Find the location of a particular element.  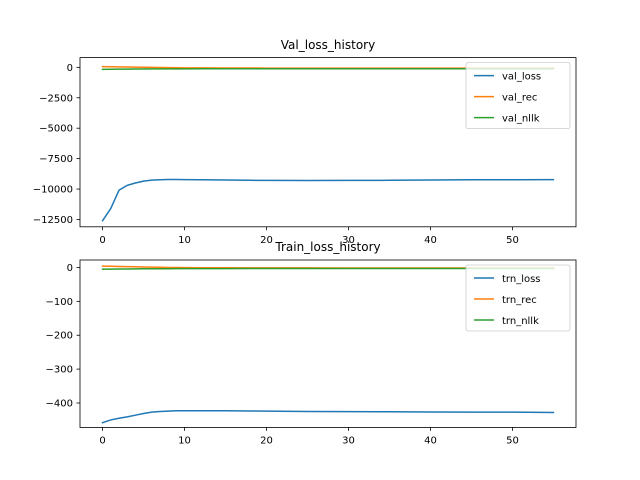

trn-rec-legend-entry: trn_rec is located at coordinates (505, 300).